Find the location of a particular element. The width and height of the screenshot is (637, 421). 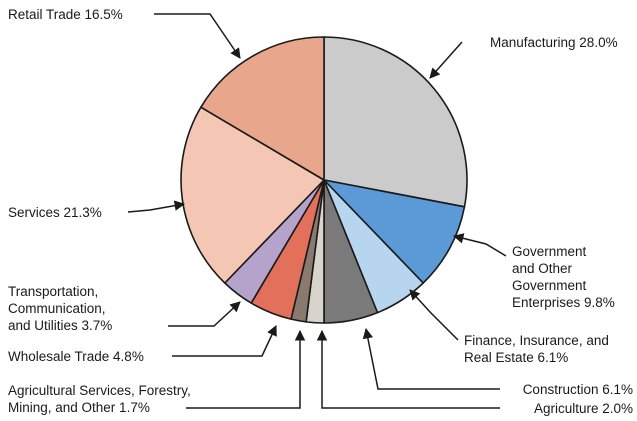

slice-label-services: Services 21.3% is located at coordinates (55, 212).